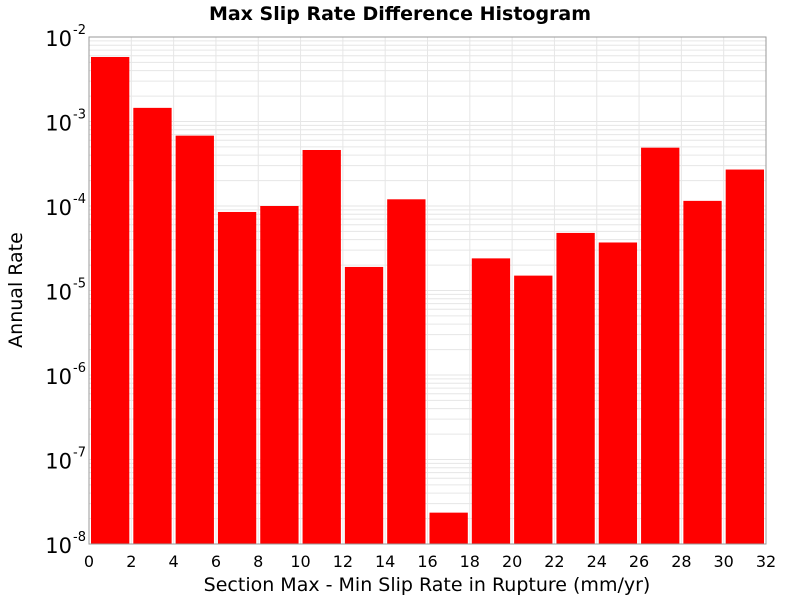  I want to click on y-tick-exponent: -7, so click(79, 453).